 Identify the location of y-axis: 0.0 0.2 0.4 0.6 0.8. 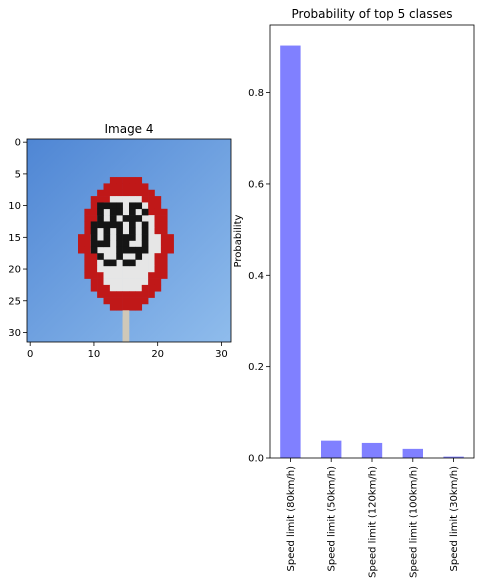
(259, 276).